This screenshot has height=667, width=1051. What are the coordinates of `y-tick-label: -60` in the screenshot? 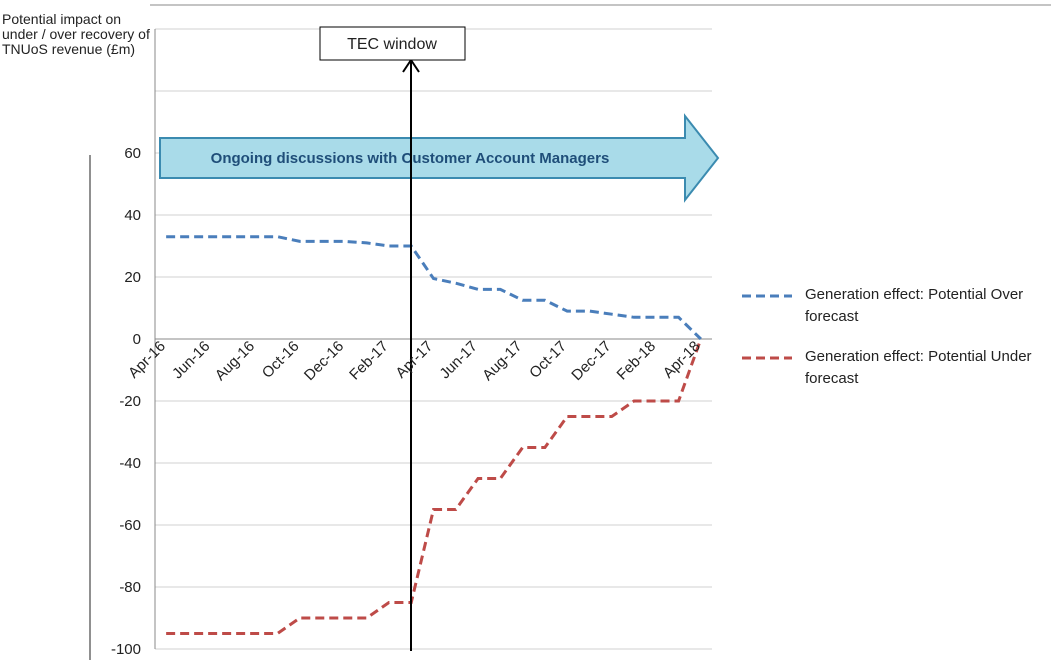 It's located at (130, 525).